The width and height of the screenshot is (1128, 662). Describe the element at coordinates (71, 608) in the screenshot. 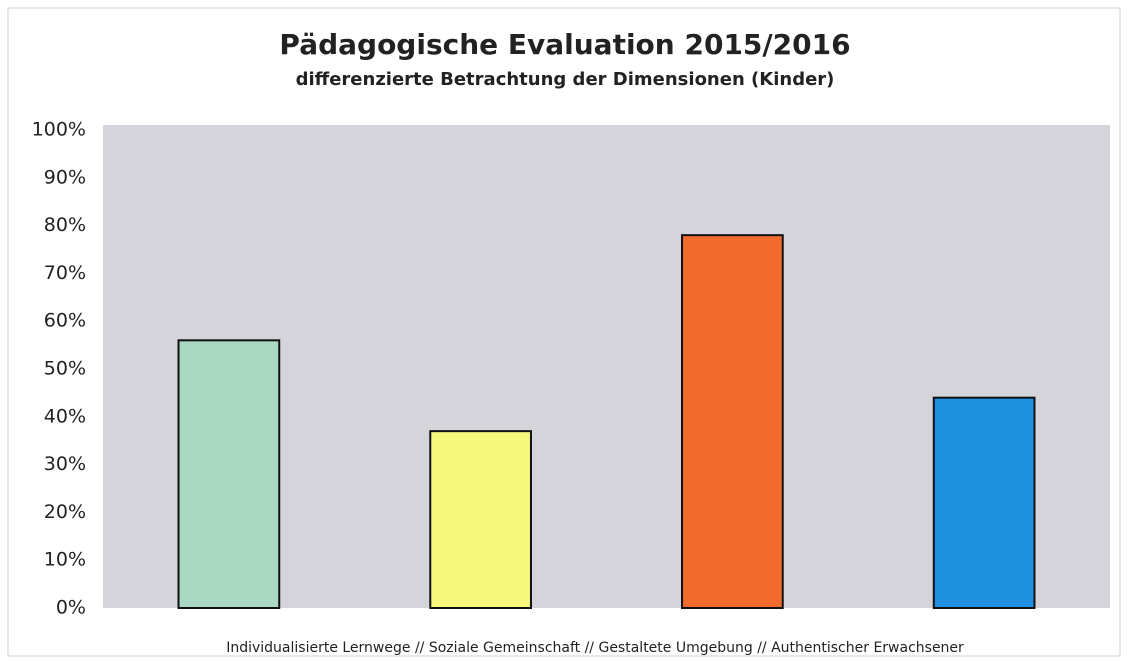

I see `y-tick-label: 0%` at that location.